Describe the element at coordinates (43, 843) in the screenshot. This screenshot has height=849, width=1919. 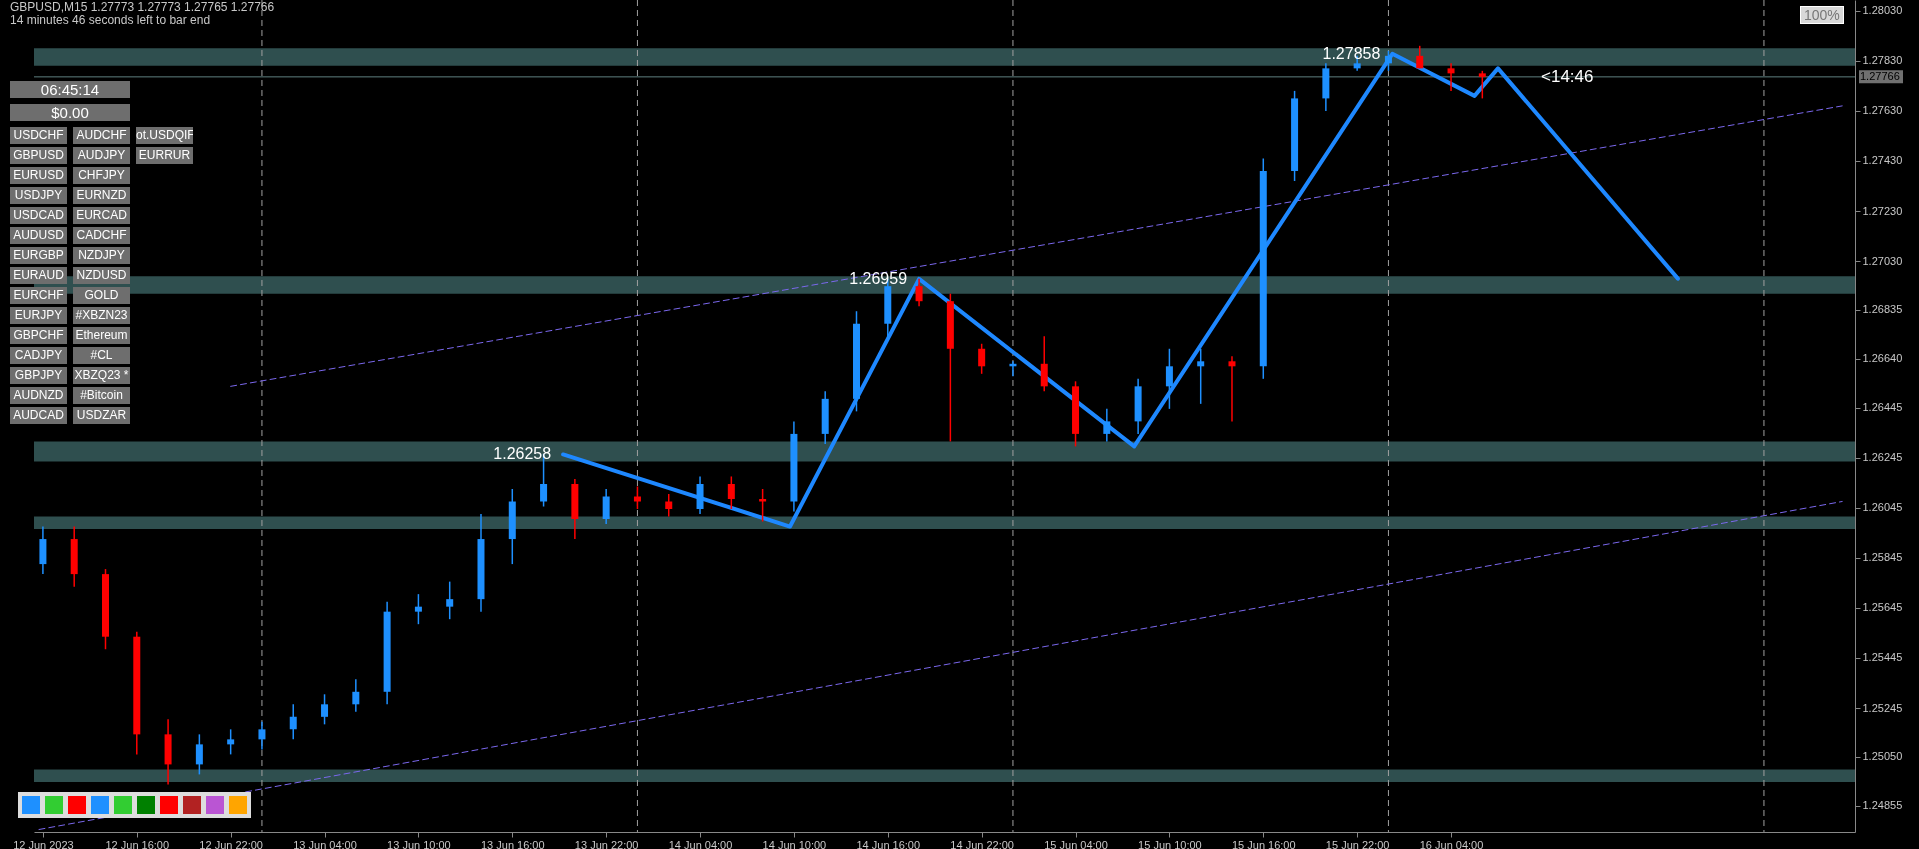
I see `x-tick-label: 12 Jun 2023` at that location.